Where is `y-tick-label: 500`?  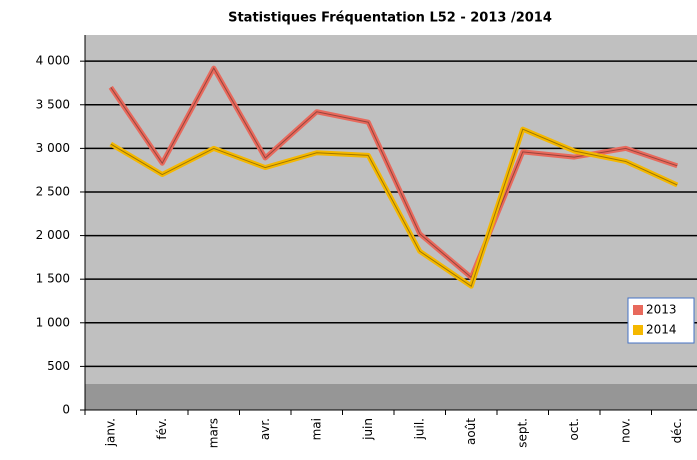 y-tick-label: 500 is located at coordinates (58, 366).